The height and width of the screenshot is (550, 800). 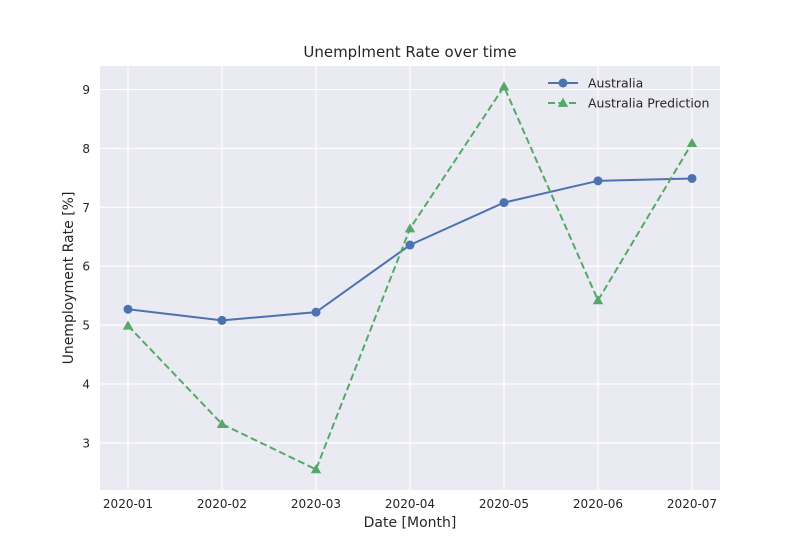 I want to click on x-tick-label: 2020-04, so click(x=410, y=504).